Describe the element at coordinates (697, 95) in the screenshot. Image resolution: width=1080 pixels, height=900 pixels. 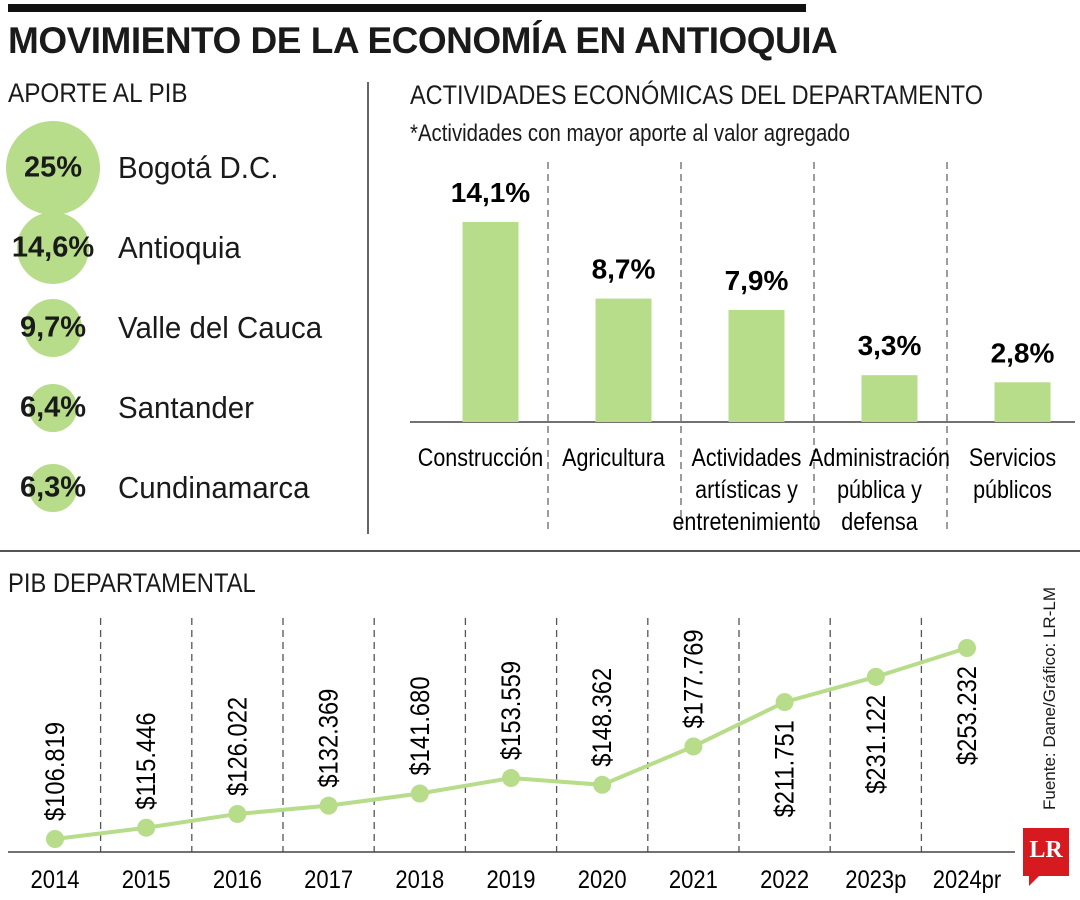
I see `activities-title: ACTIVIDADES ECONÓMICAS DEL DEPARTAMENTO` at that location.